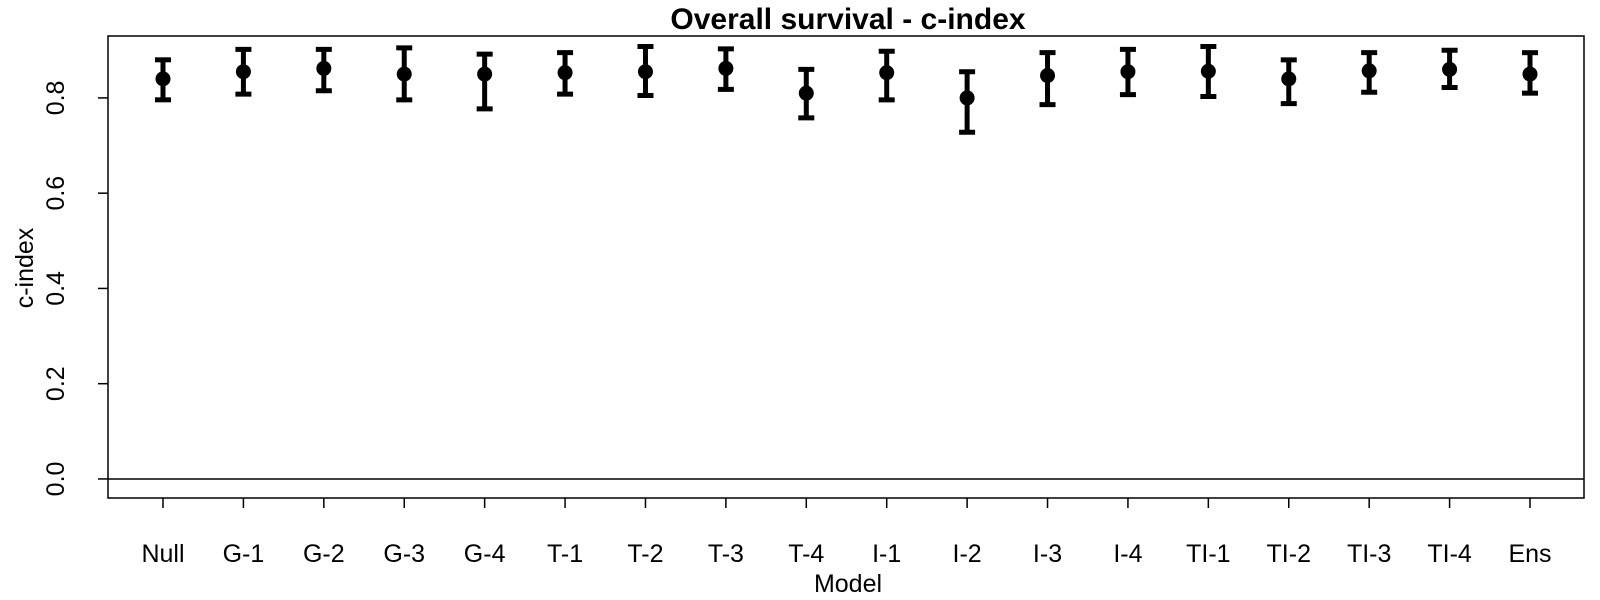 The width and height of the screenshot is (1600, 600). I want to click on x-axis-label: Model, so click(848, 584).